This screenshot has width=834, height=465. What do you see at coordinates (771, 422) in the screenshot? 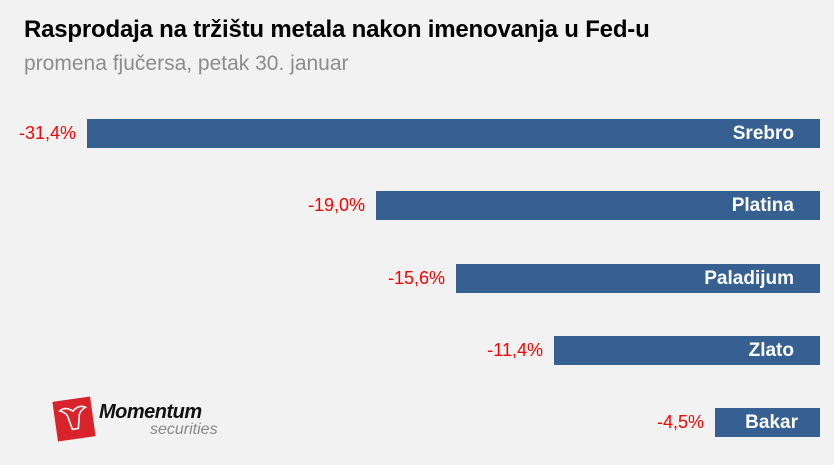
I see `bar-label-bakar: Bakar` at bounding box center [771, 422].